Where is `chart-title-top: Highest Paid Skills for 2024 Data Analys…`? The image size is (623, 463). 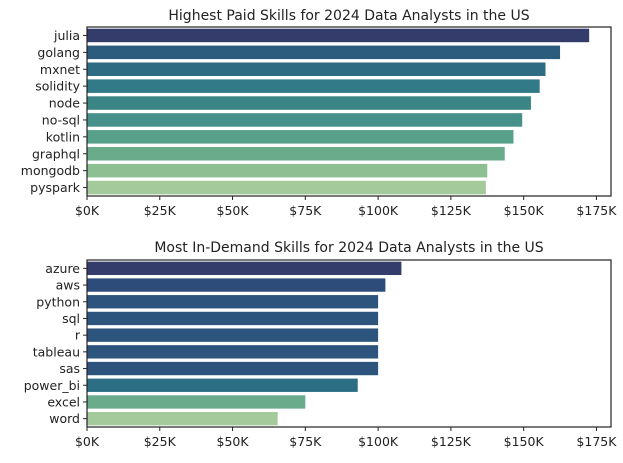 chart-title-top: Highest Paid Skills for 2024 Data Analys… is located at coordinates (348, 16).